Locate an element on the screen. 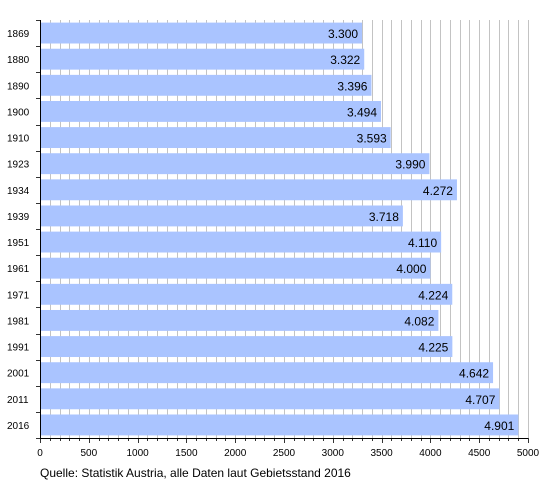 The width and height of the screenshot is (550, 480). category-label: 1869 is located at coordinates (18, 34).